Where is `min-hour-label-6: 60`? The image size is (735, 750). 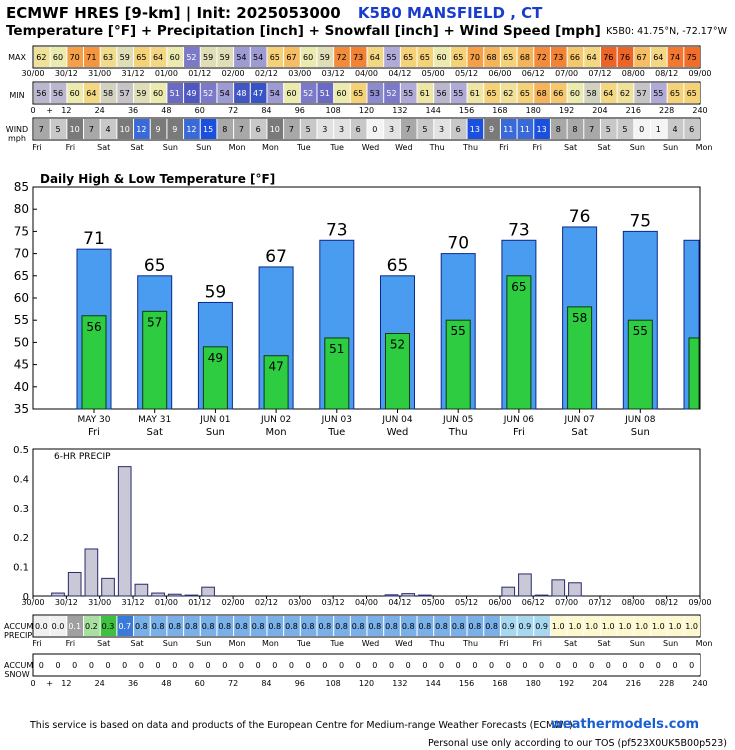 min-hour-label-6: 60 is located at coordinates (200, 110).